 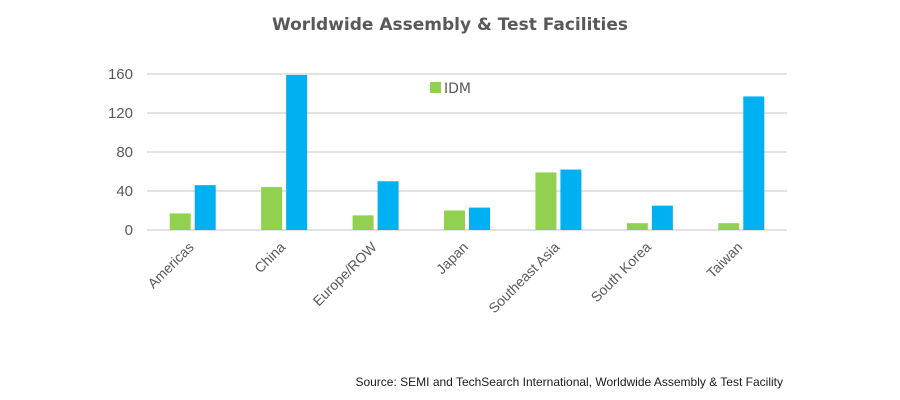 I want to click on legend: IDM, so click(x=450, y=89).